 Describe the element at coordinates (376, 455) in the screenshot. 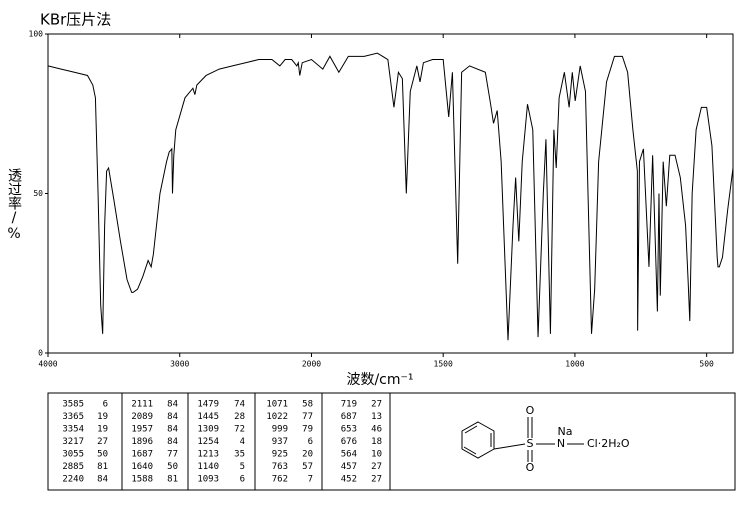

I see `table-cell: 10` at that location.